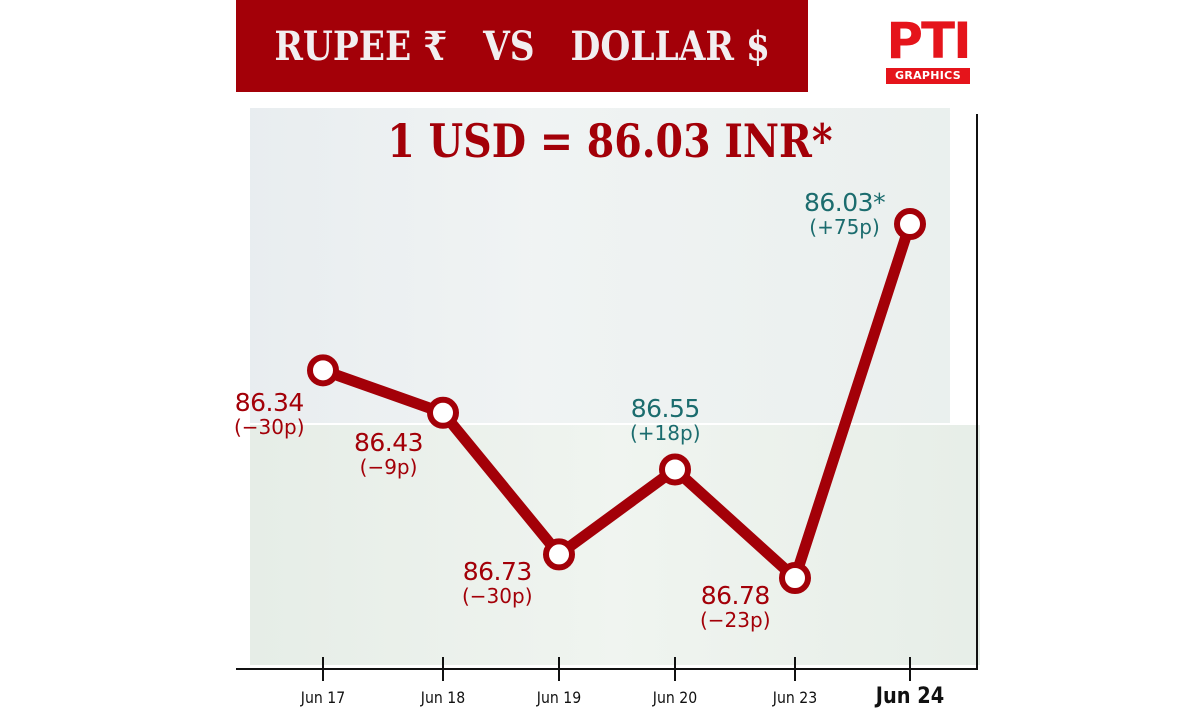 Image resolution: width=1200 pixels, height=720 pixels. What do you see at coordinates (735, 620) in the screenshot?
I see `rate-change: (−23p)` at bounding box center [735, 620].